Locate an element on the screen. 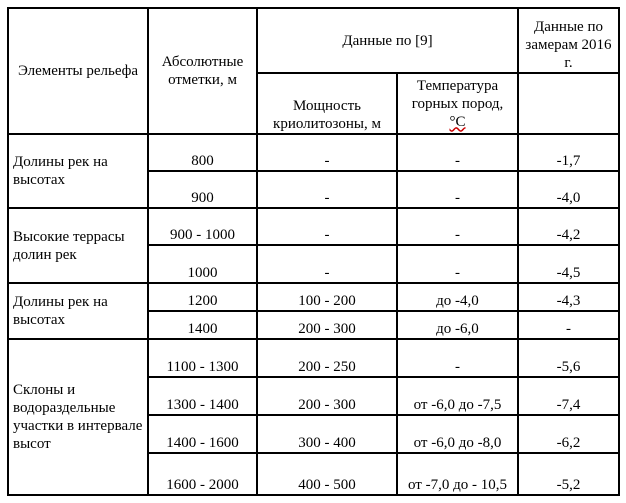 The width and height of the screenshot is (626, 503). altitude-cell: 1200 is located at coordinates (202, 297).